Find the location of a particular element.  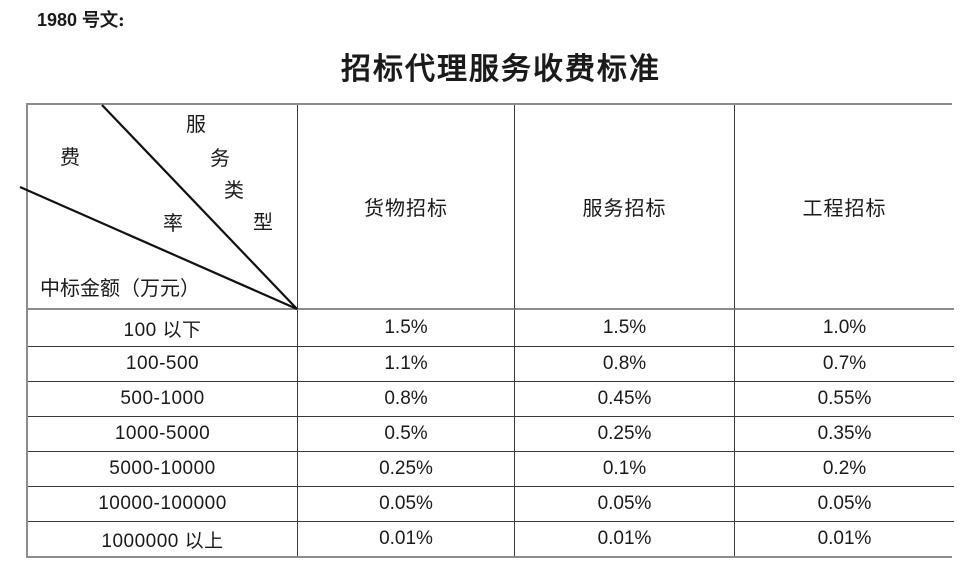

fee-cell: 1.0% is located at coordinates (844, 328).